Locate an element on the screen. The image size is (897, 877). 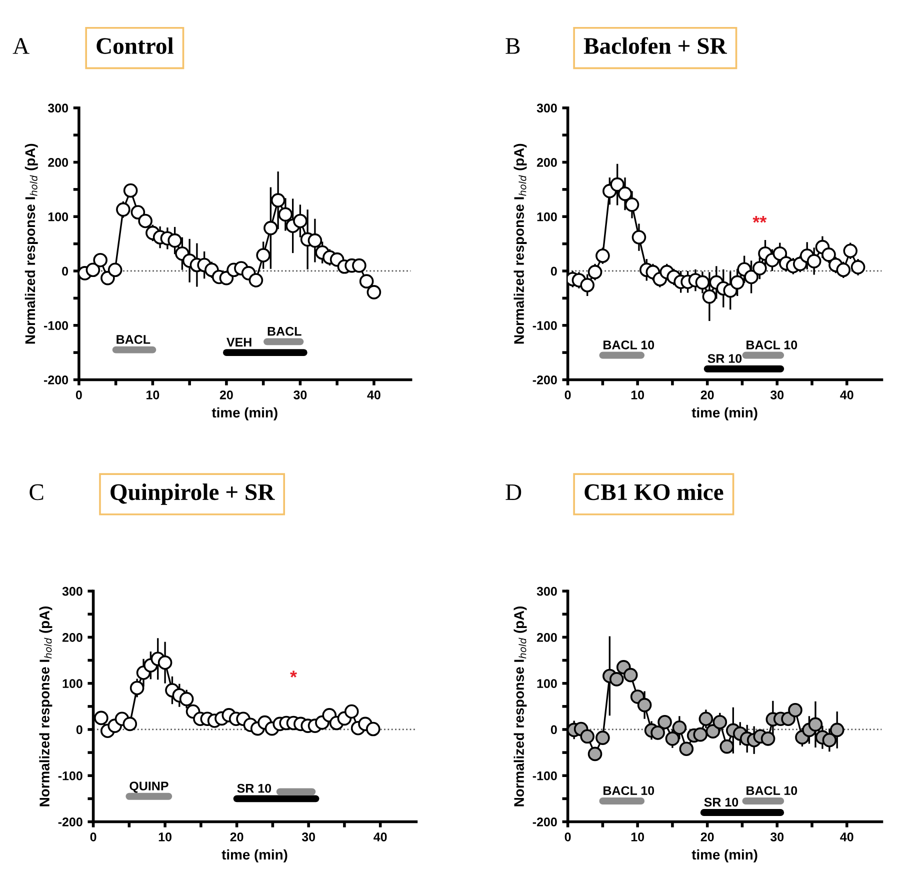
text: A is located at coordinates (21, 46).